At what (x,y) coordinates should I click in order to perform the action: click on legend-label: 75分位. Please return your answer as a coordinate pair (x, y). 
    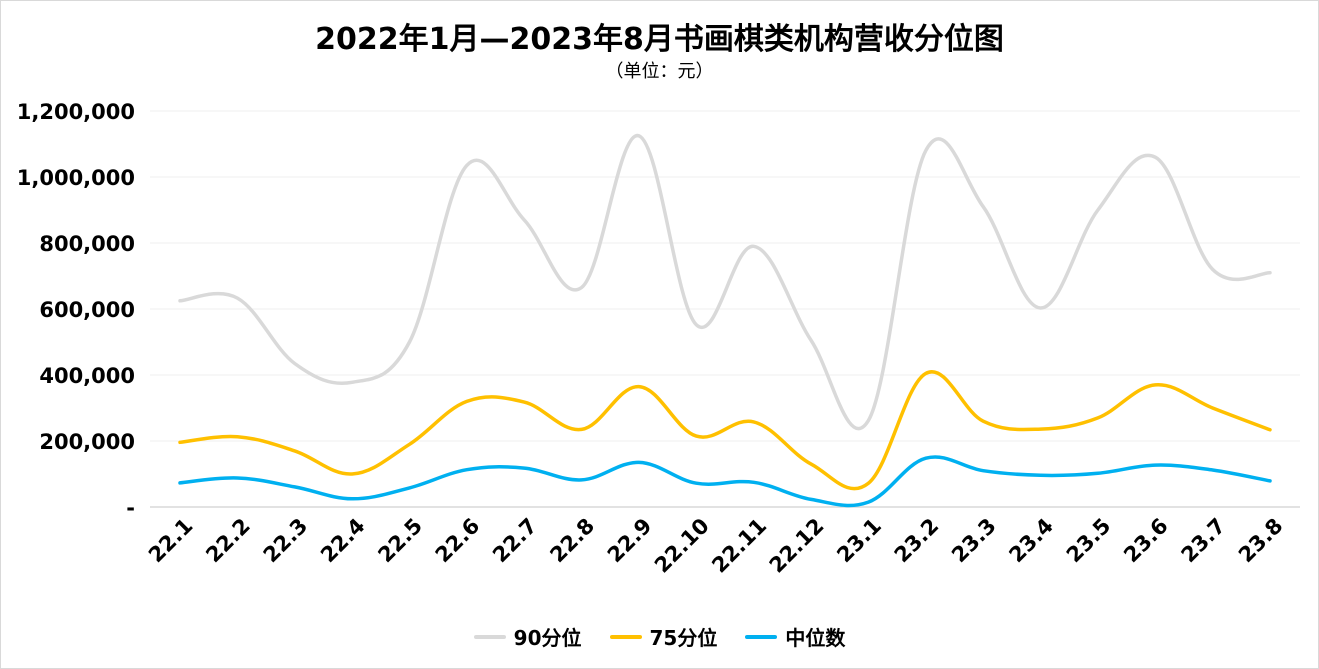
    Looking at the image, I should click on (683, 638).